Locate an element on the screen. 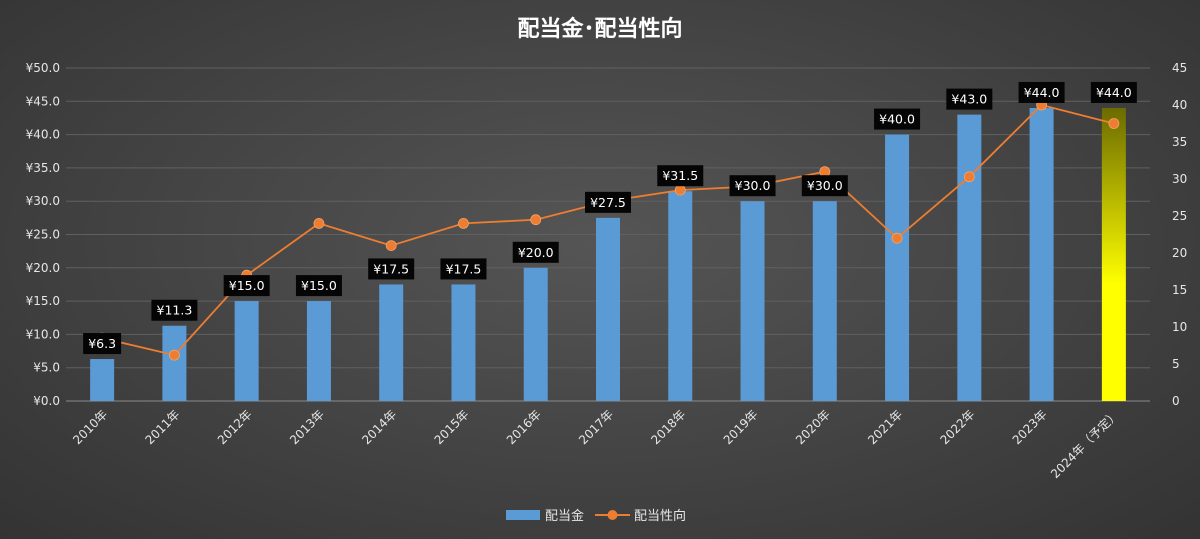 This screenshot has width=1200, height=539. left-tick-label: ¥25.0 is located at coordinates (43, 235).